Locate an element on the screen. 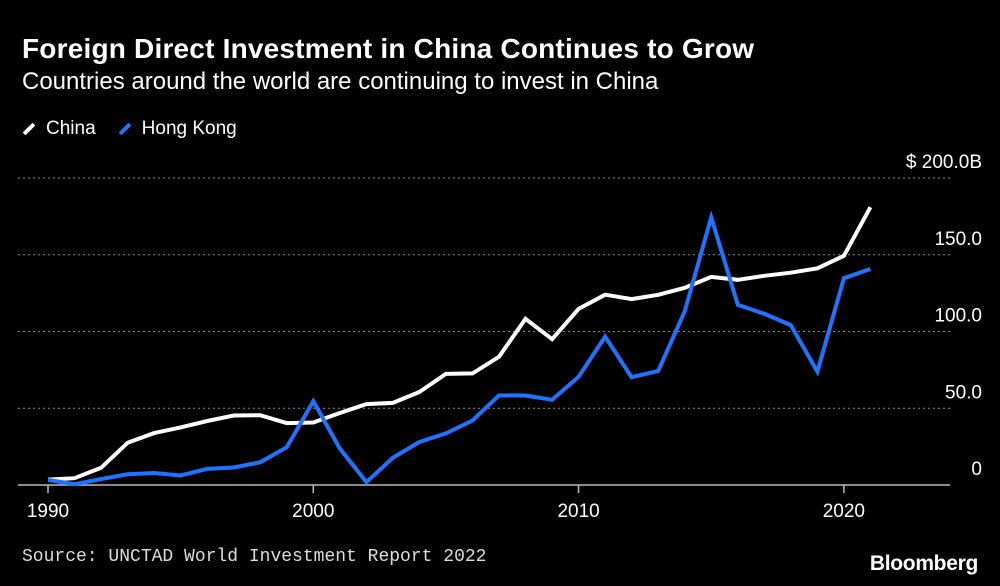 Image resolution: width=1000 pixels, height=586 pixels. y-tick-label: $ 200.0B is located at coordinates (944, 162).